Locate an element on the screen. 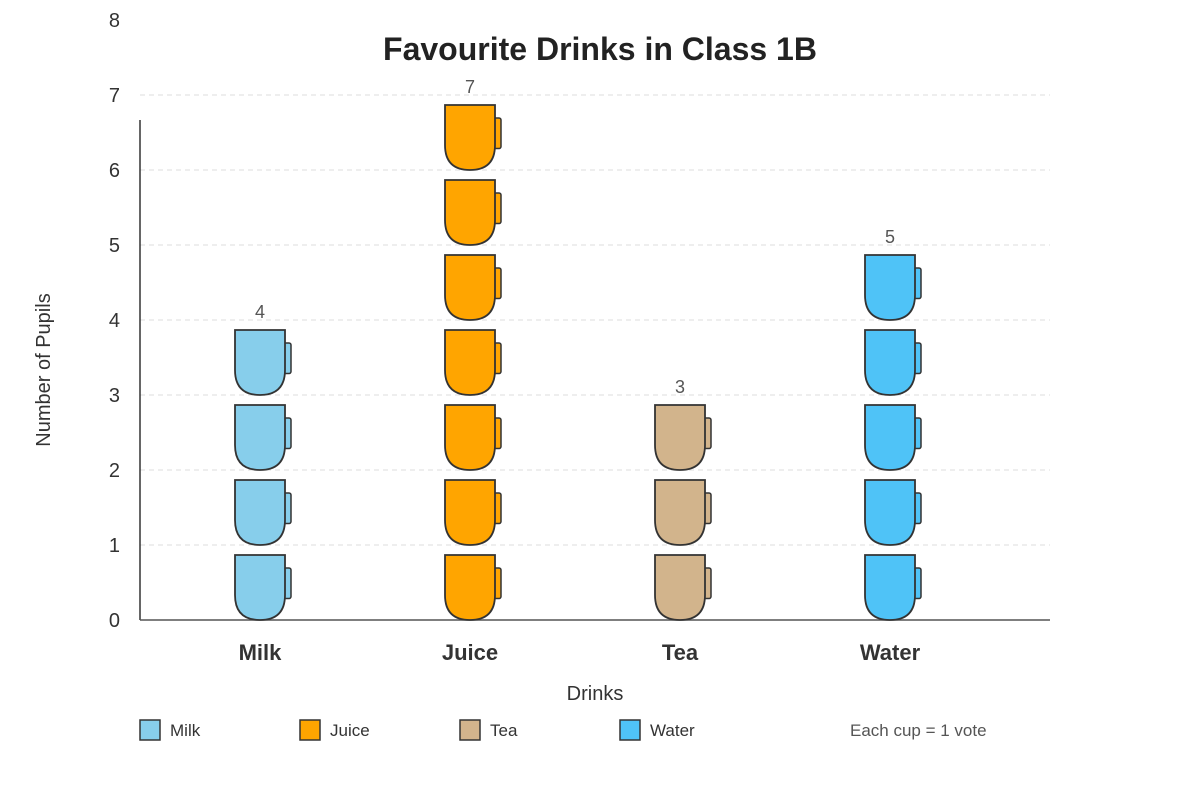 The width and height of the screenshot is (1200, 800). cup-stack-milk is located at coordinates (263, 475).